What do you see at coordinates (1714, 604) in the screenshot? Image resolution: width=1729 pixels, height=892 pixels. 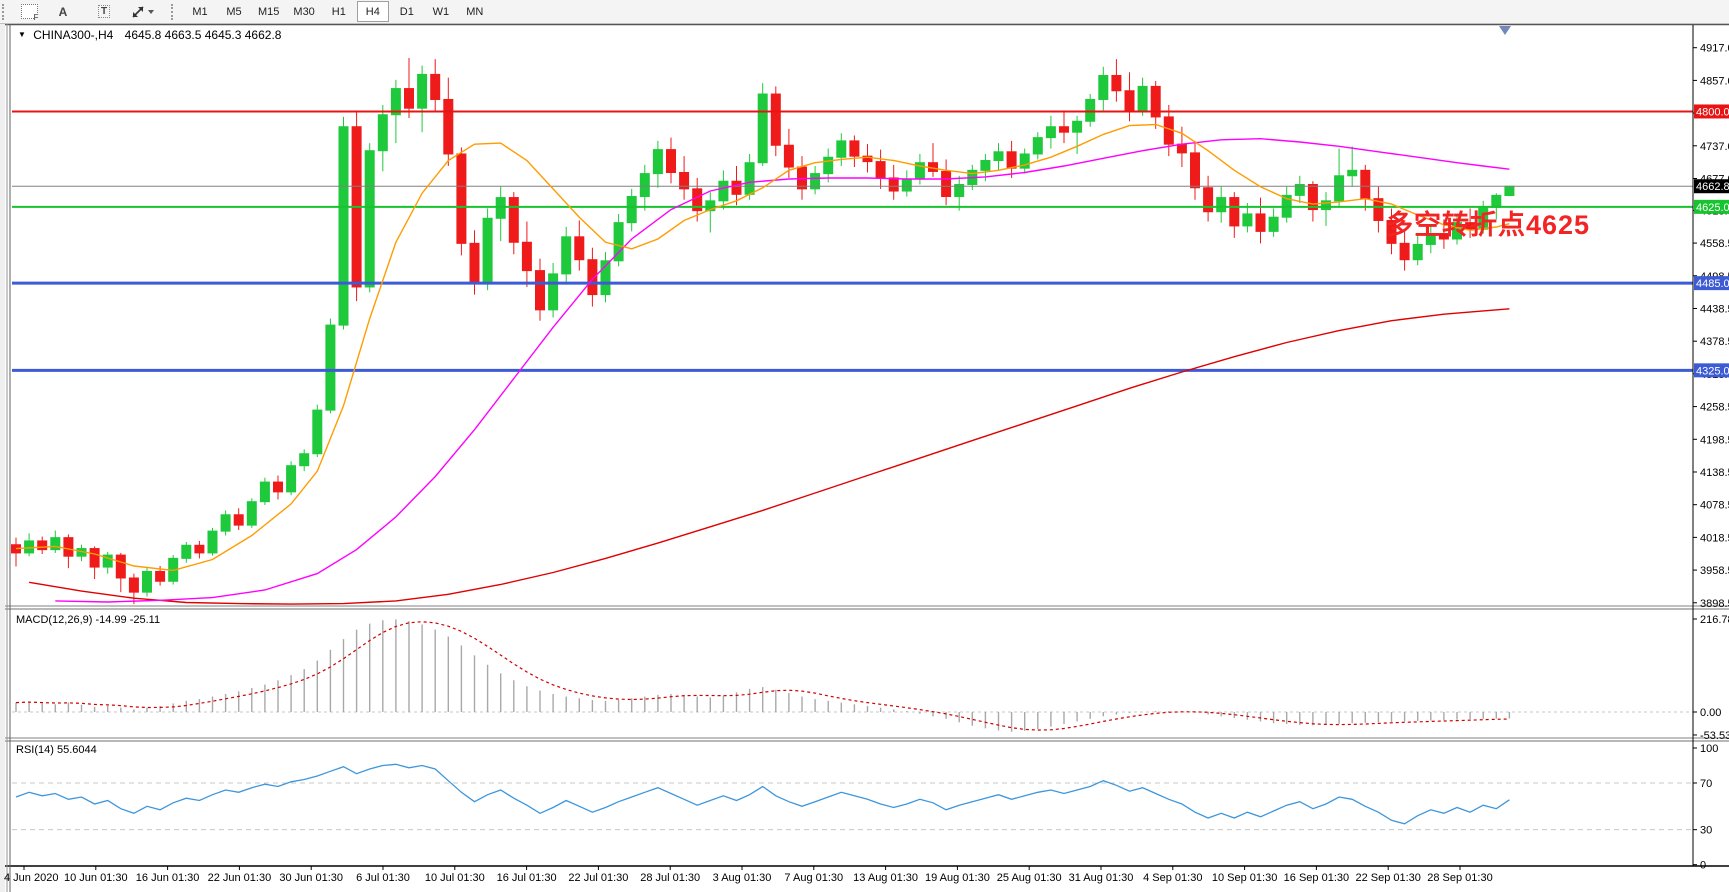 I see `price-tick-label: 3898.5` at bounding box center [1714, 604].